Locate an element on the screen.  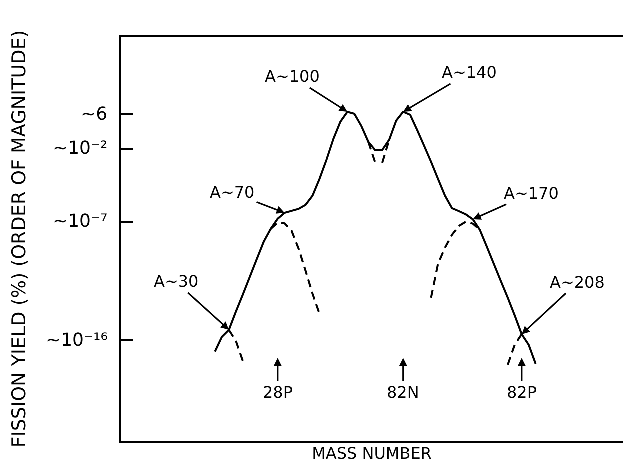
text: A~140 is located at coordinates (469, 72).